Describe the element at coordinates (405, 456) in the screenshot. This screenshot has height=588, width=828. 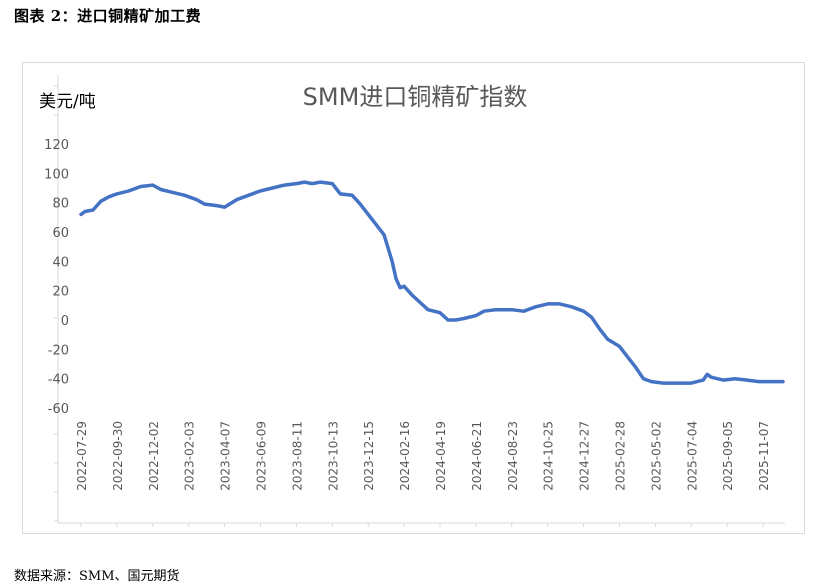
I see `x-tick-label: 2024-02-16` at that location.